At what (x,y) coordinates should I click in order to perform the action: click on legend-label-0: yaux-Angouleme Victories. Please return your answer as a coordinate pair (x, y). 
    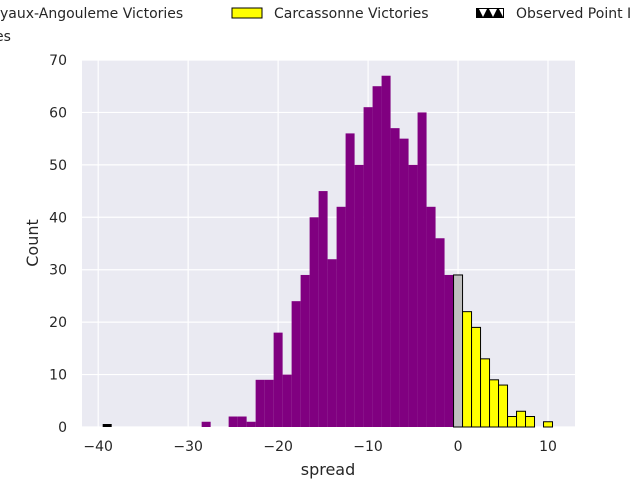
    Looking at the image, I should click on (91, 14).